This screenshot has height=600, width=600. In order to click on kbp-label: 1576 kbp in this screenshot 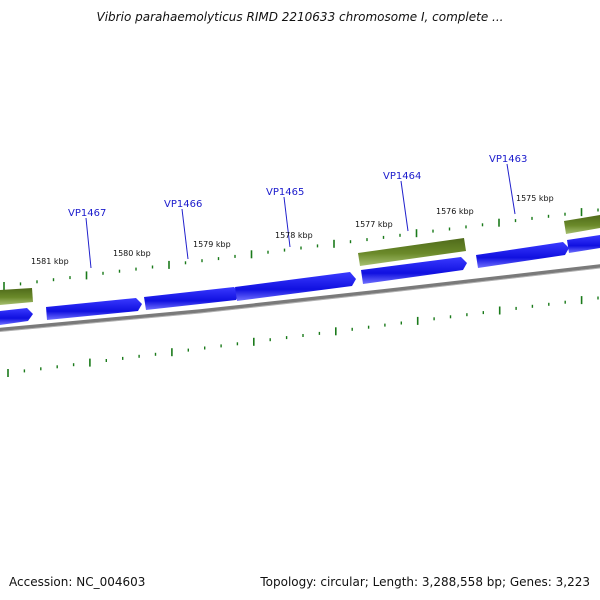, I will do `click(455, 211)`.